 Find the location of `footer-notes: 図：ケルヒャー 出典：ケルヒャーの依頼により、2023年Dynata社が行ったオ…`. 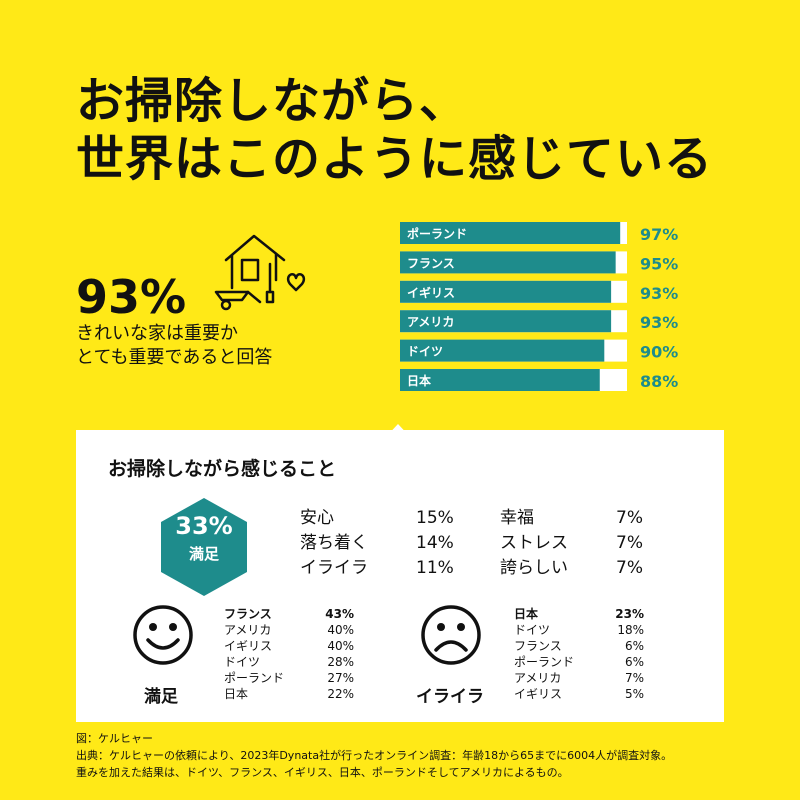

footer-notes: 図：ケルヒャー 出典：ケルヒャーの依頼により、2023年Dynata社が行ったオ… is located at coordinates (374, 755).